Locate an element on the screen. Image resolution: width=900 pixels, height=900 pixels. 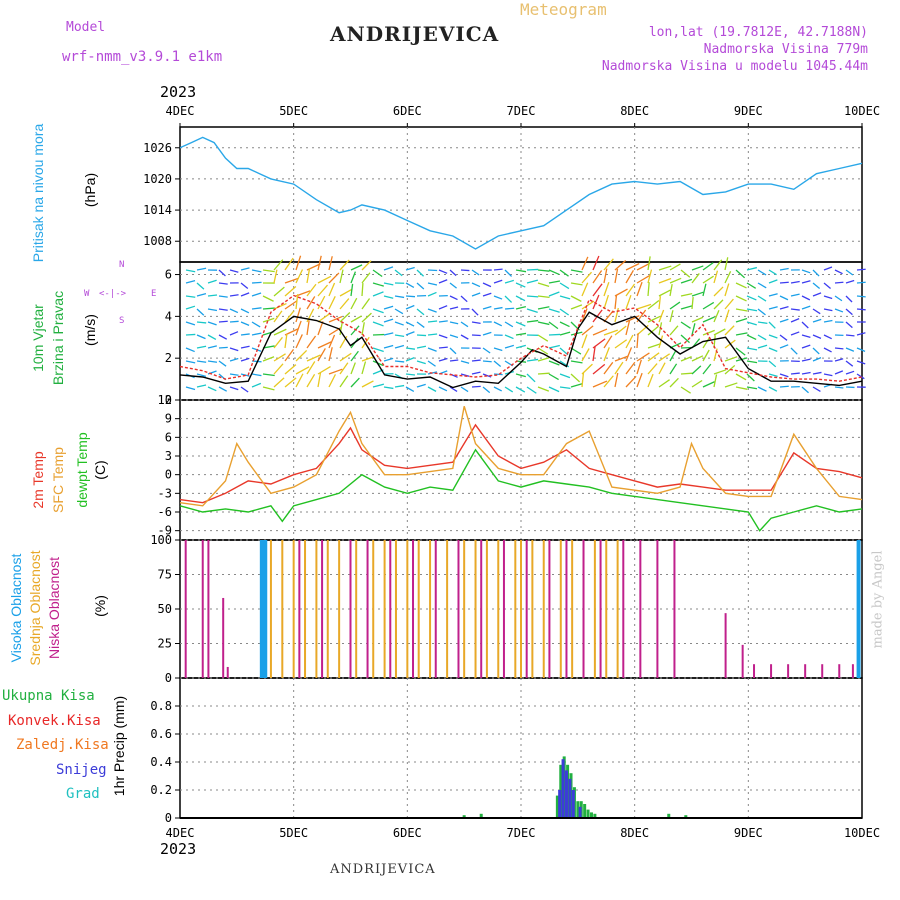
date-label-top: 9DEC is located at coordinates (748, 111).